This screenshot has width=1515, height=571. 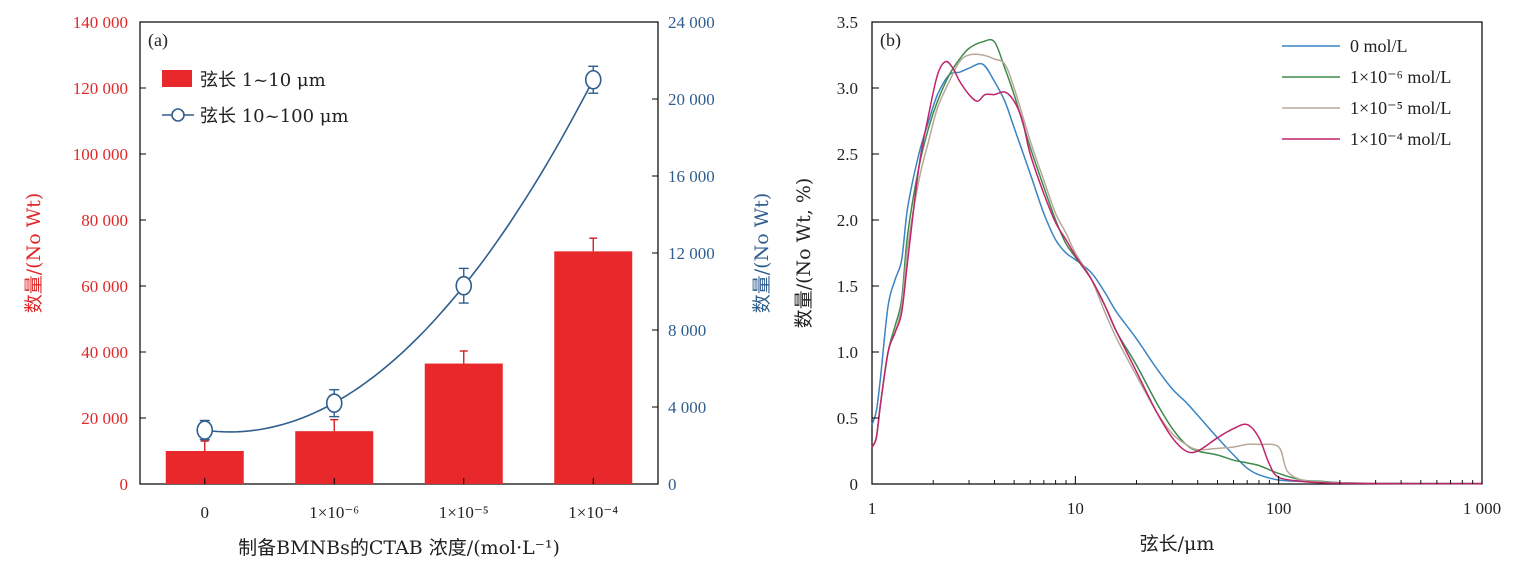 I want to click on legend-line-marker, so click(x=178, y=115).